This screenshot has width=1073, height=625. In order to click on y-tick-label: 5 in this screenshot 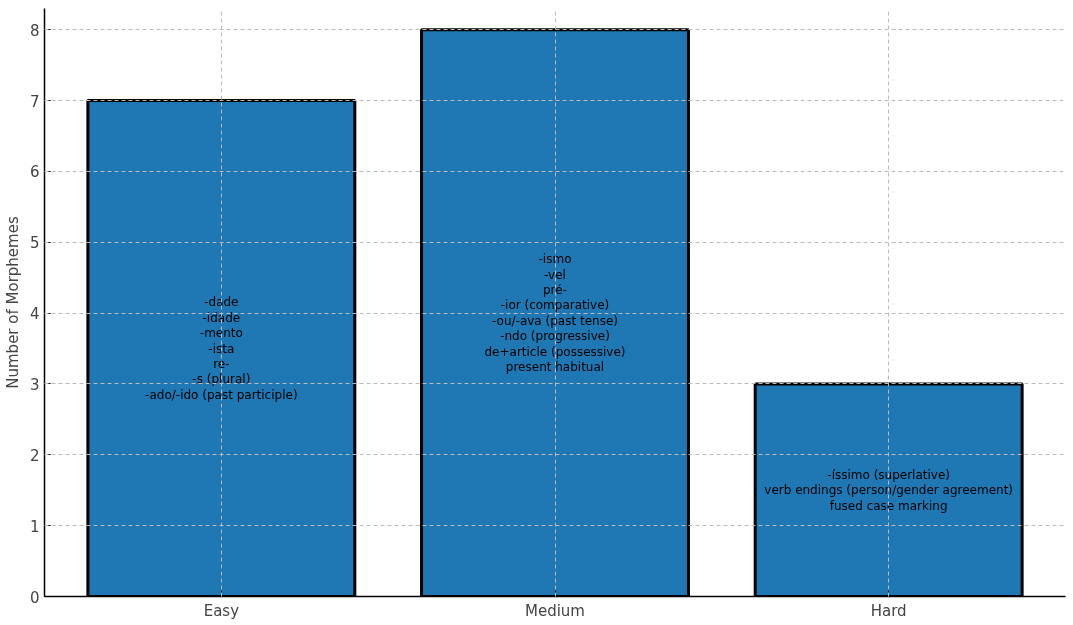, I will do `click(34, 243)`.